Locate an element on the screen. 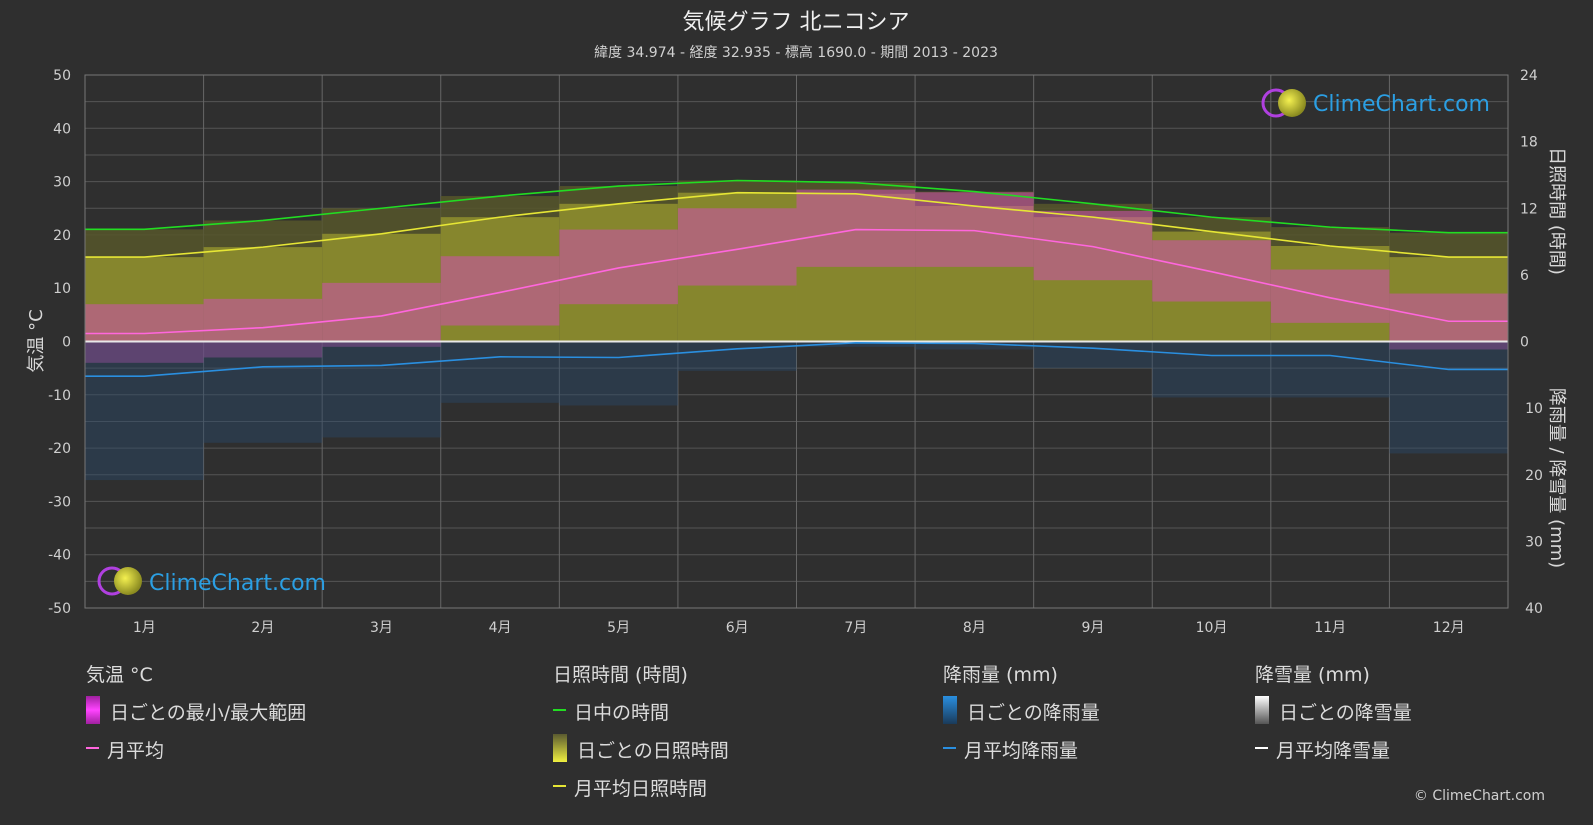  legend-rain: 降雨量 (mm) 日ごとの降雨量 月平均降雨量 is located at coordinates (1021, 717).